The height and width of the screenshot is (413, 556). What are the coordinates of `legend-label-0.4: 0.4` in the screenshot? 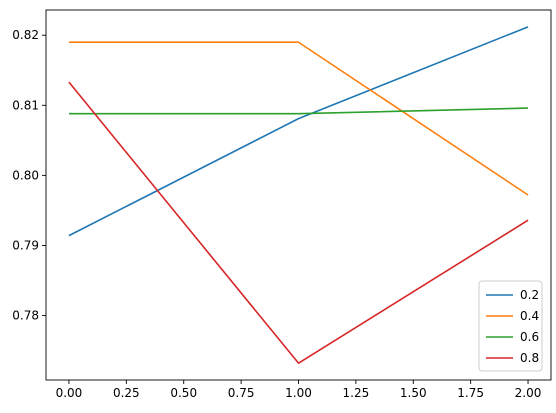 It's located at (529, 316).